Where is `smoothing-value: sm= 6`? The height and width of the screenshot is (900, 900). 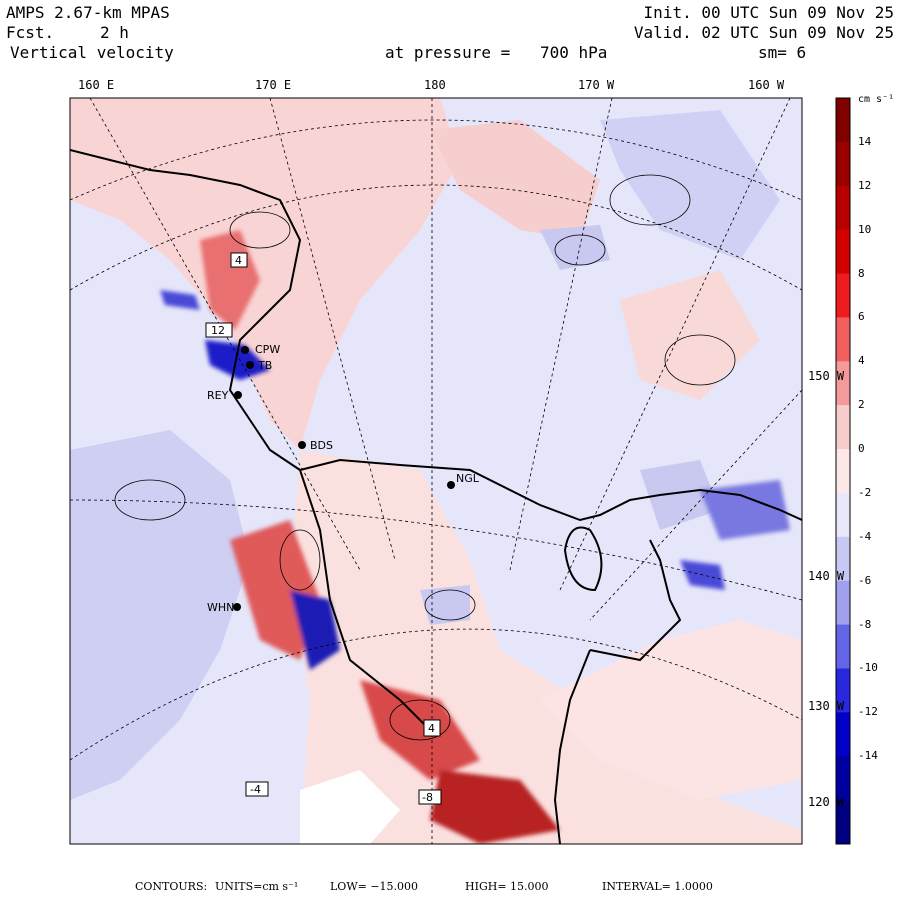
smoothing-value: sm= 6 is located at coordinates (782, 52).